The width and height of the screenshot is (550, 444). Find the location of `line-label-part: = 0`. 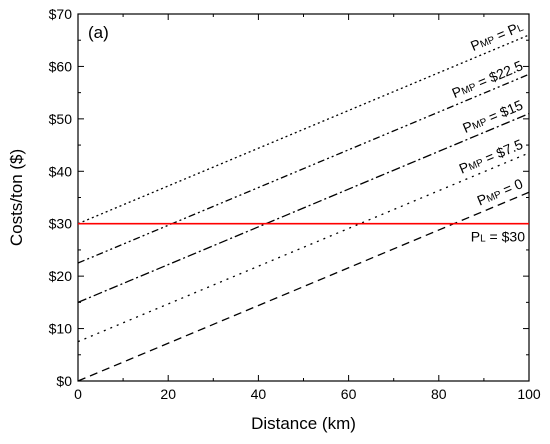

line-label-part: = 0 is located at coordinates (511, 187).